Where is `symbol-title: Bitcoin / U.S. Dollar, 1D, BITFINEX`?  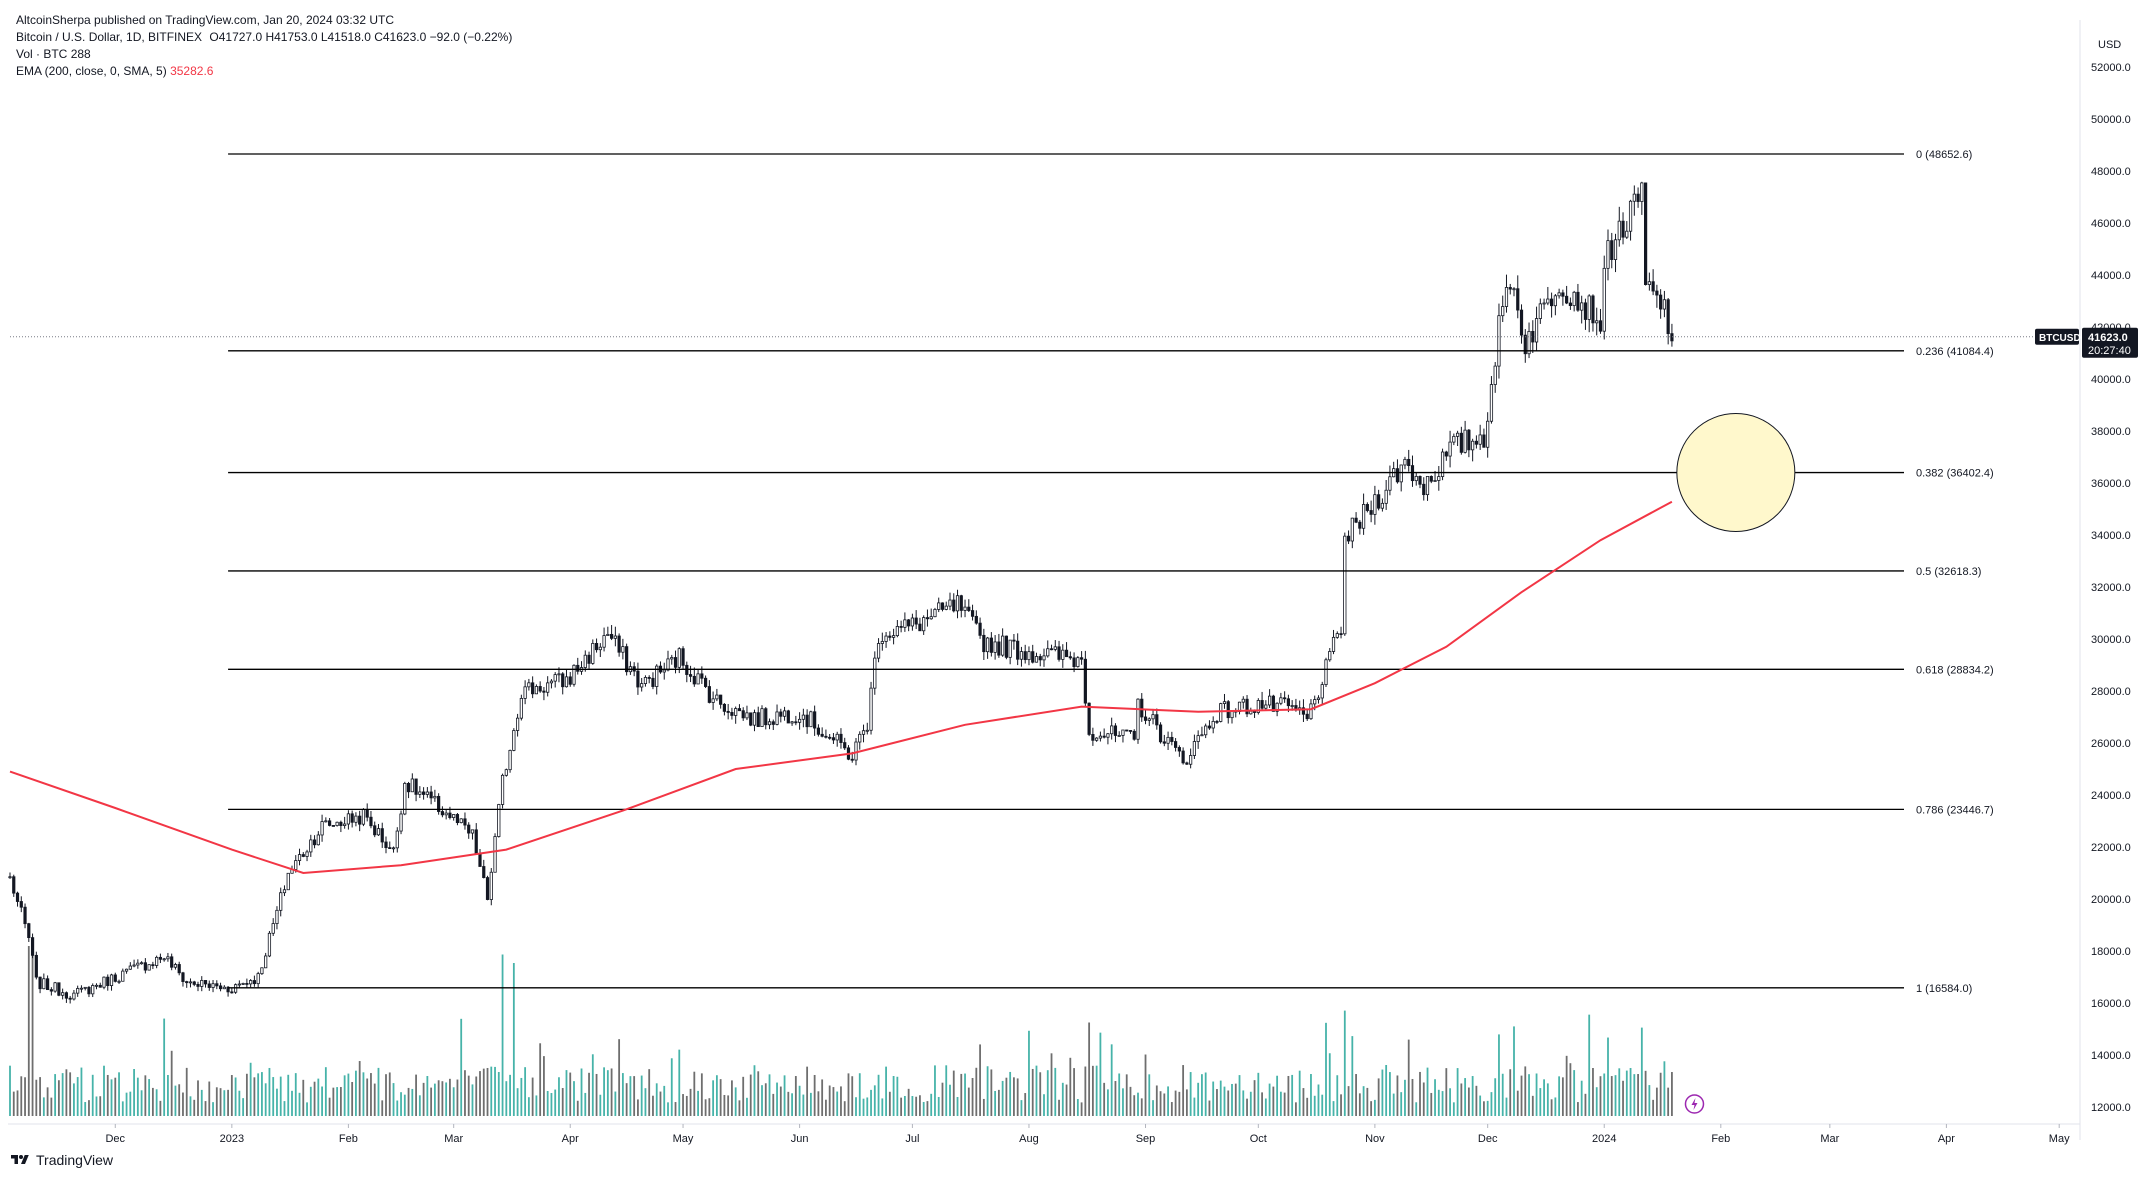
symbol-title: Bitcoin / U.S. Dollar, 1D, BITFINEX is located at coordinates (109, 37).